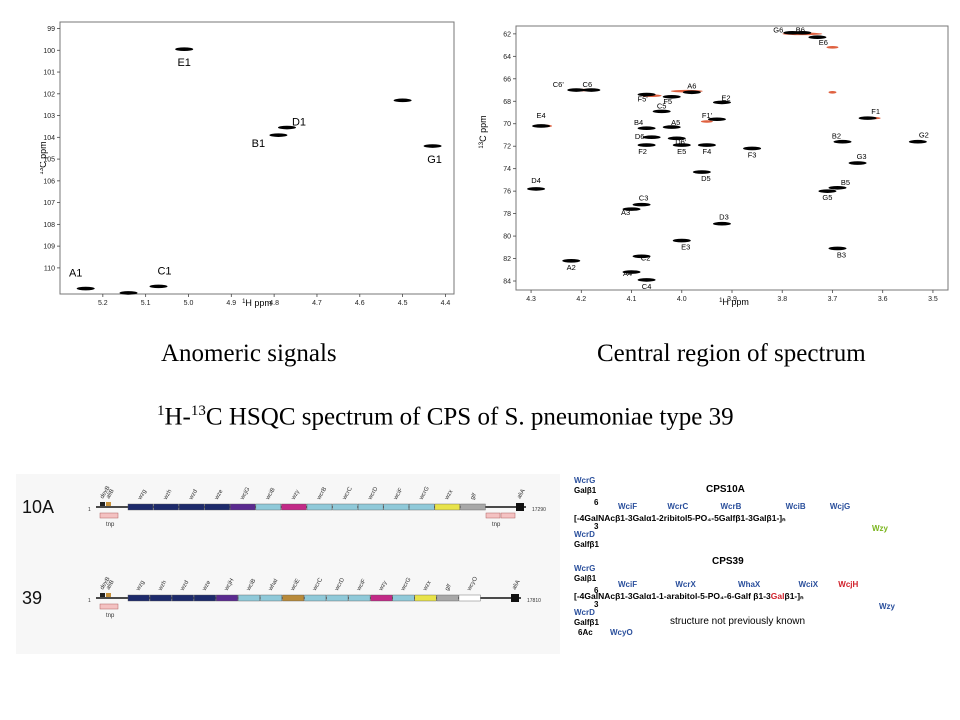  I want to click on cps39-enzymes: WciF WcrX WhaX WciX WcjH, so click(738, 584).